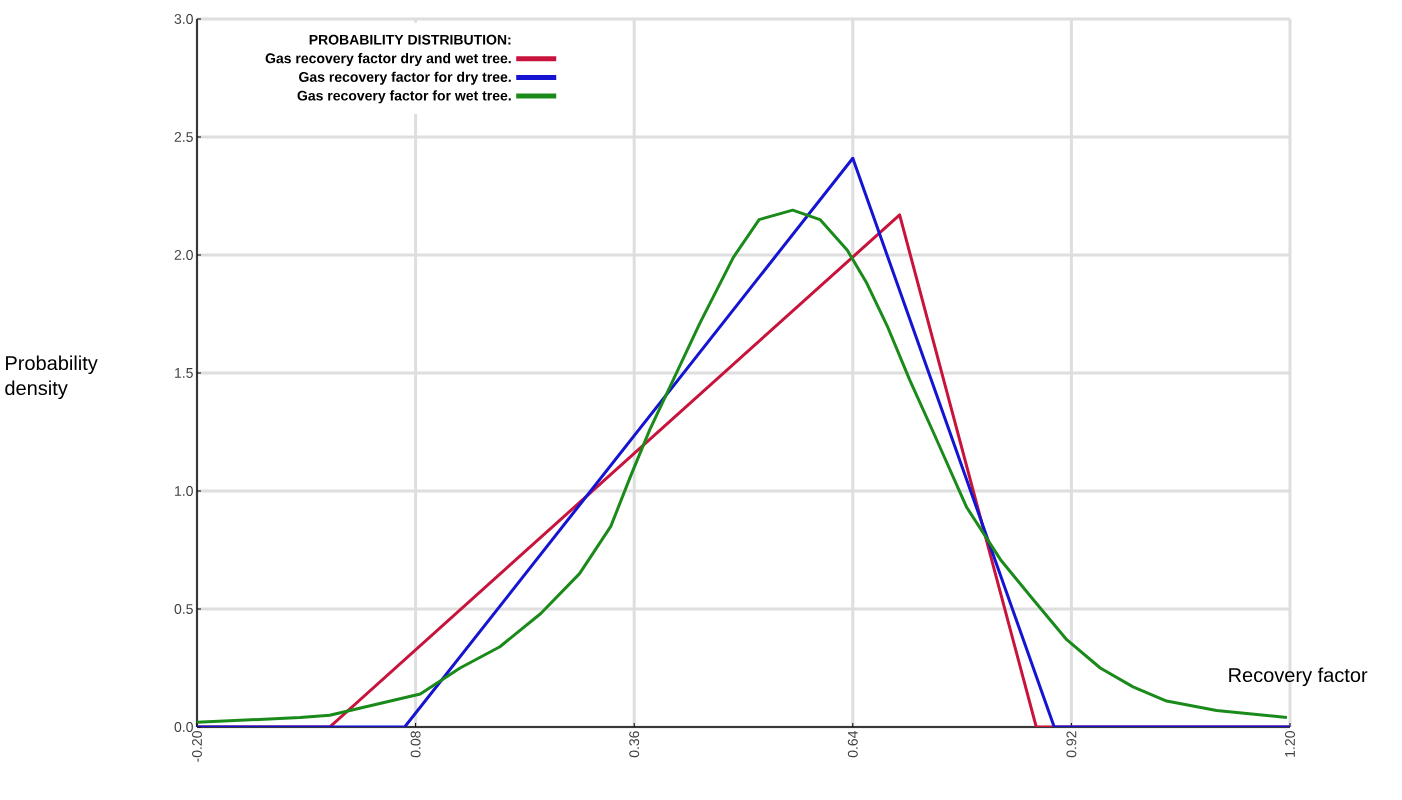 The width and height of the screenshot is (1402, 800). What do you see at coordinates (1290, 744) in the screenshot?
I see `x-tick-label: 1.20` at bounding box center [1290, 744].